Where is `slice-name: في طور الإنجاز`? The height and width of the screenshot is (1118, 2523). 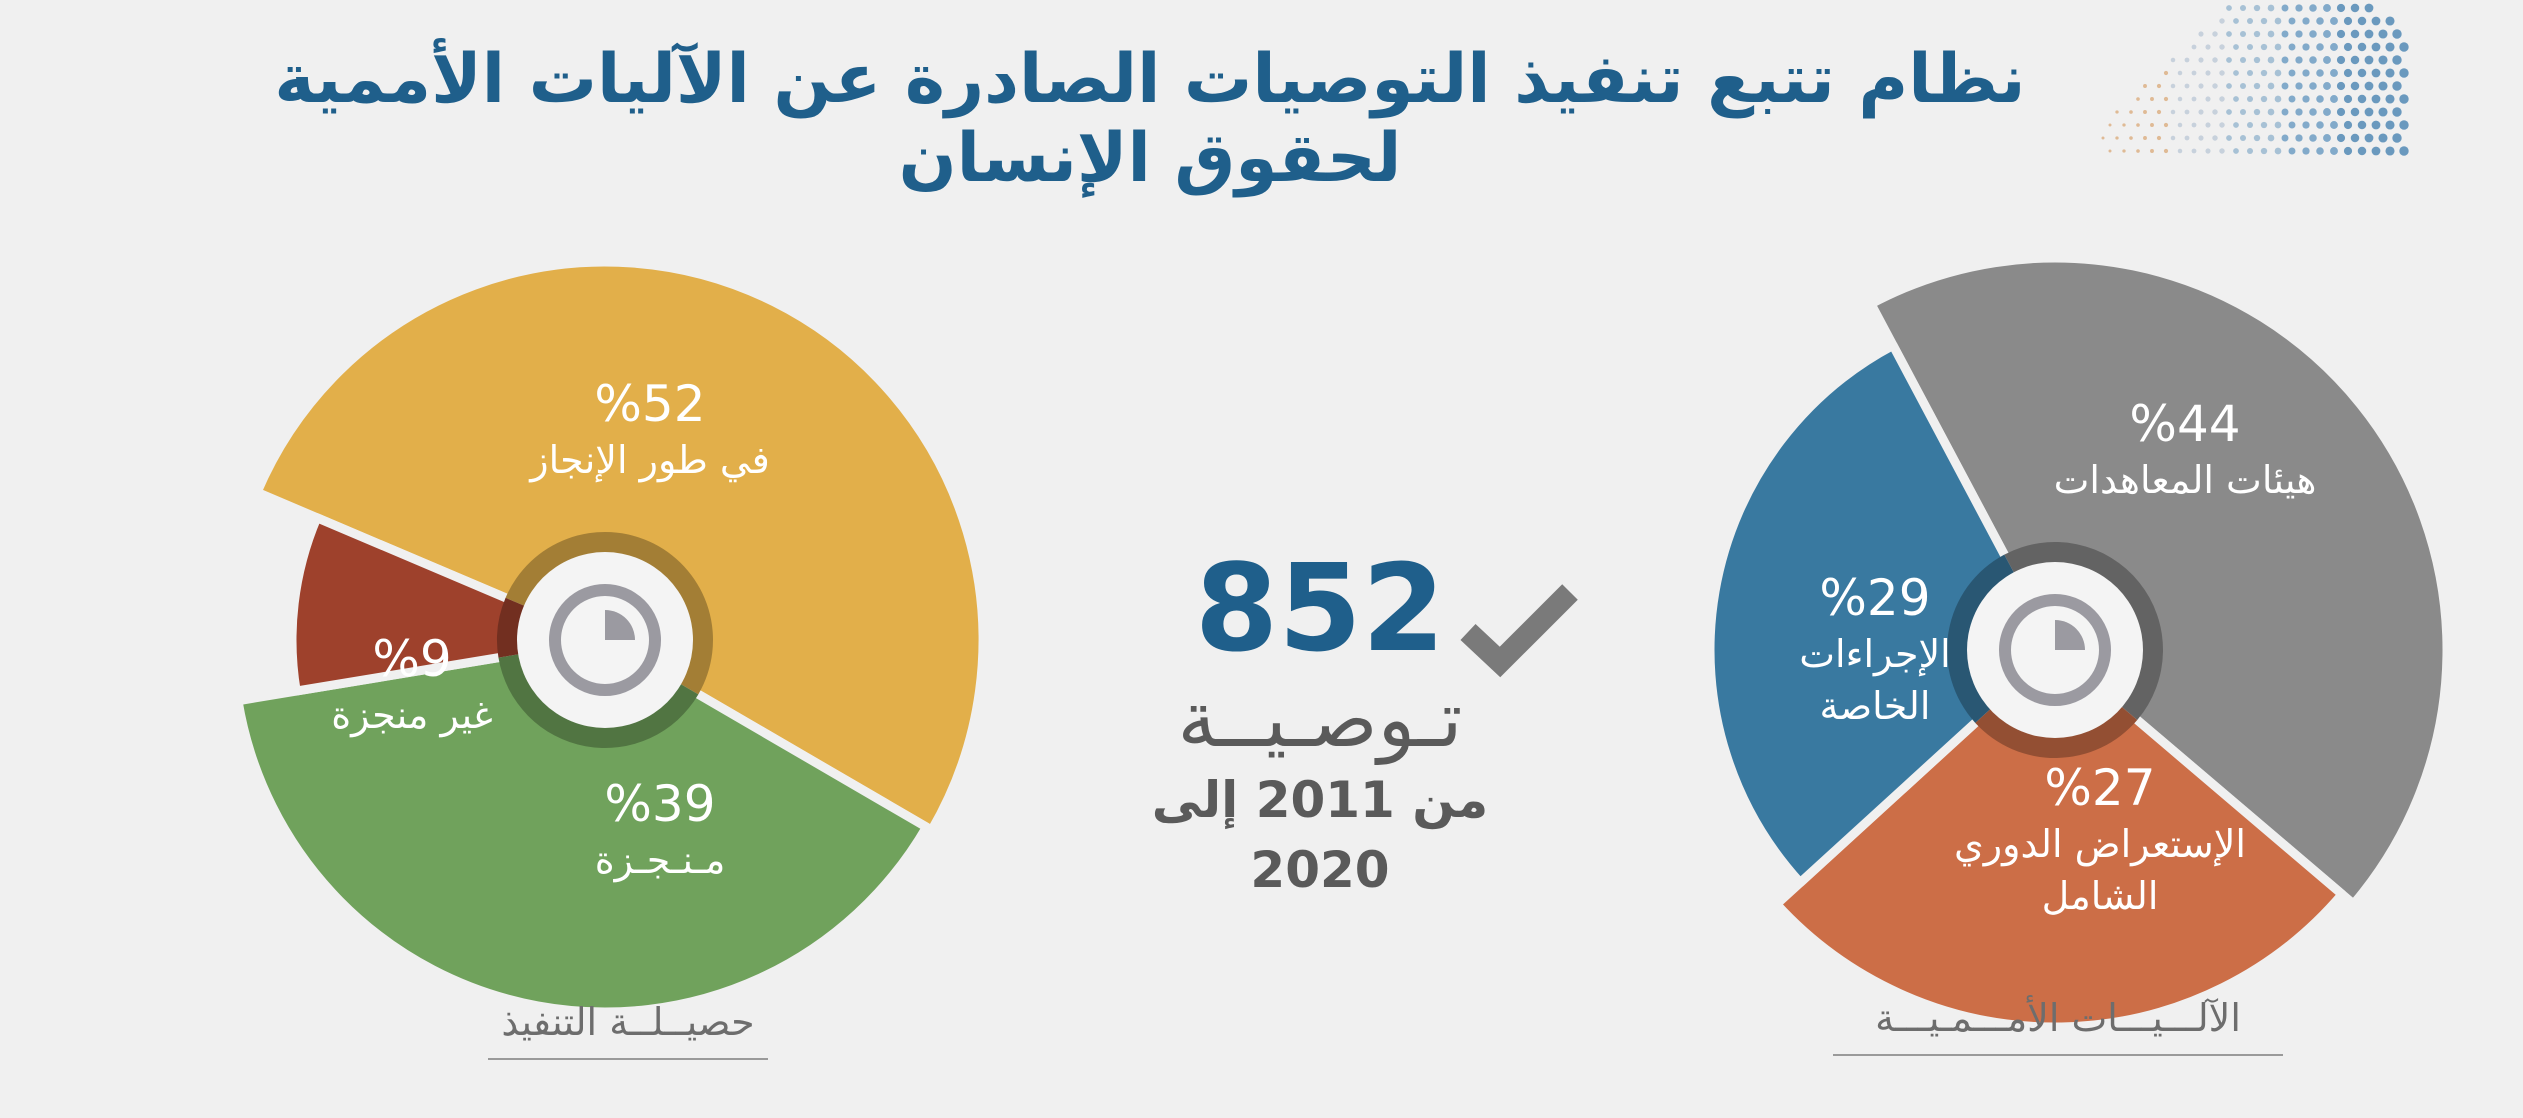
slice-name: في طور الإنجاز is located at coordinates (650, 460).